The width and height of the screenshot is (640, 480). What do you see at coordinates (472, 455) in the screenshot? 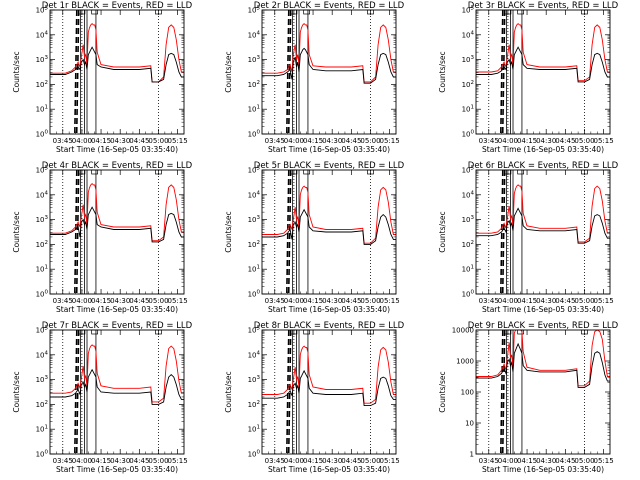
I see `y-tick-label: 1` at bounding box center [472, 455].